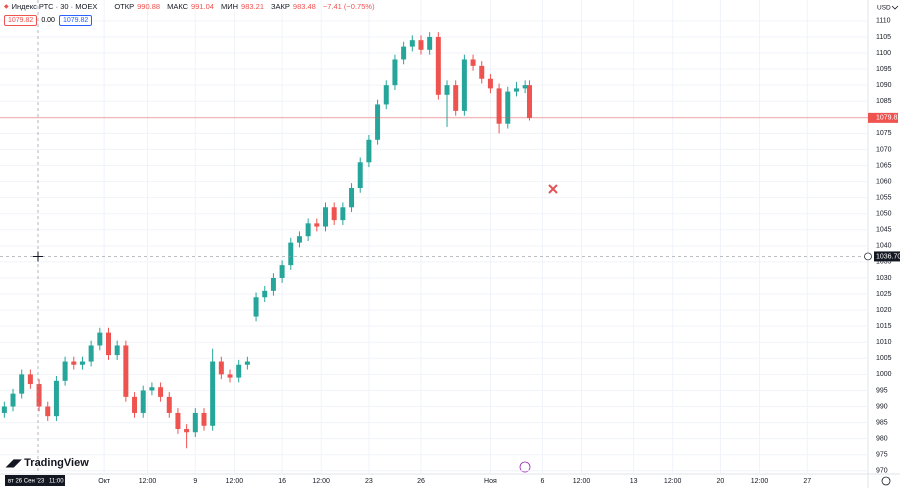 This screenshot has width=900, height=488. What do you see at coordinates (884, 149) in the screenshot?
I see `y-tick-label: 1070` at bounding box center [884, 149].